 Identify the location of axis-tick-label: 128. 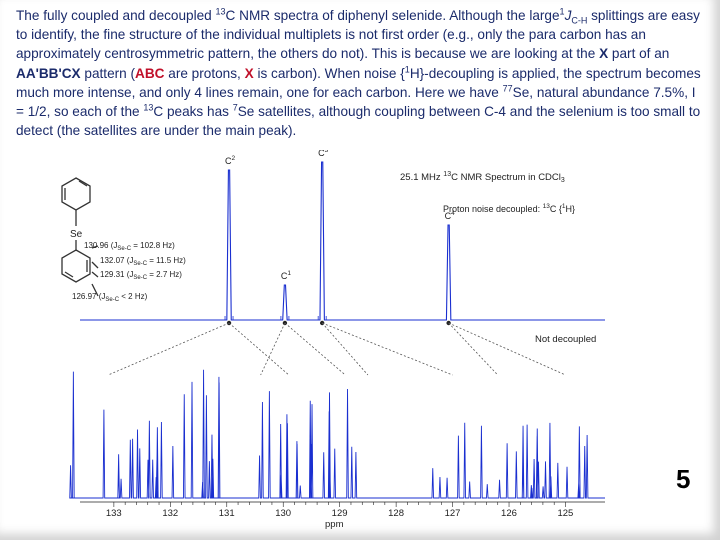
(396, 513).